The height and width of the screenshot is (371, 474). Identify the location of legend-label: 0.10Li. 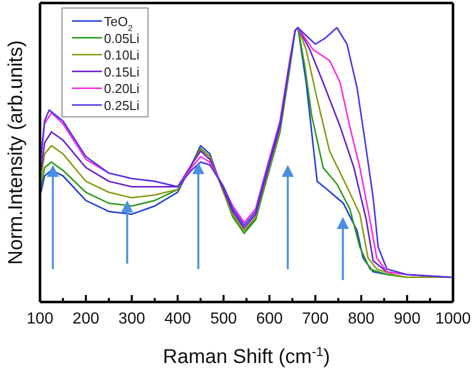
(122, 55).